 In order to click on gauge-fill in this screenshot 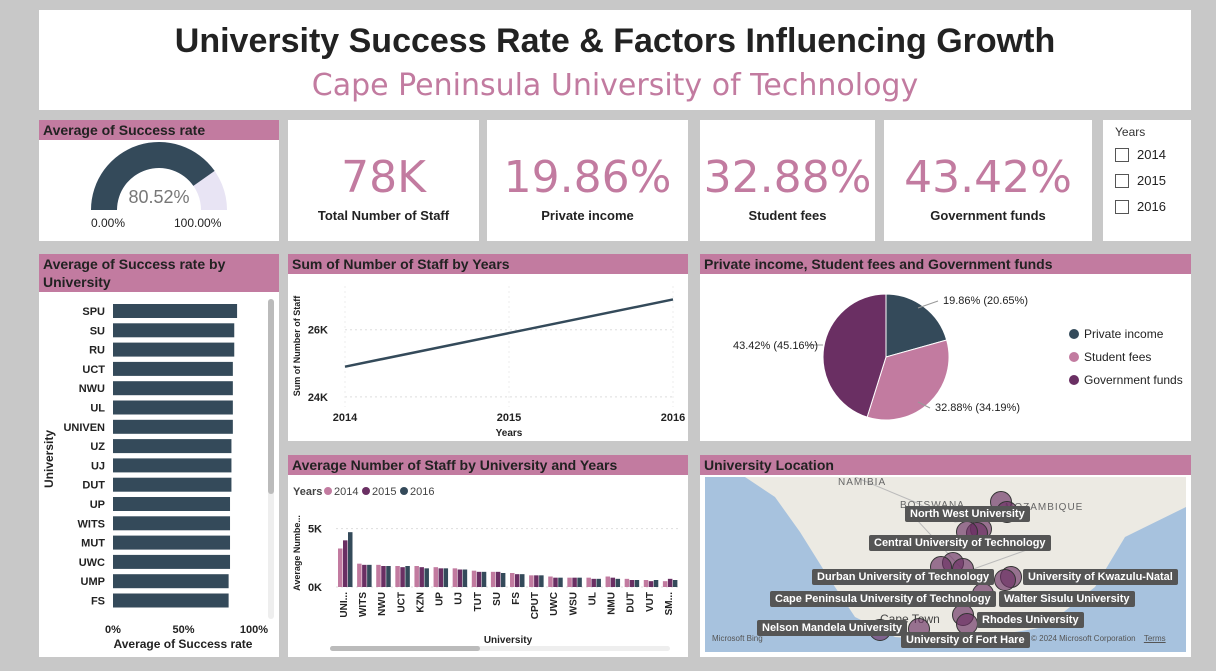, I will do `click(153, 176)`.